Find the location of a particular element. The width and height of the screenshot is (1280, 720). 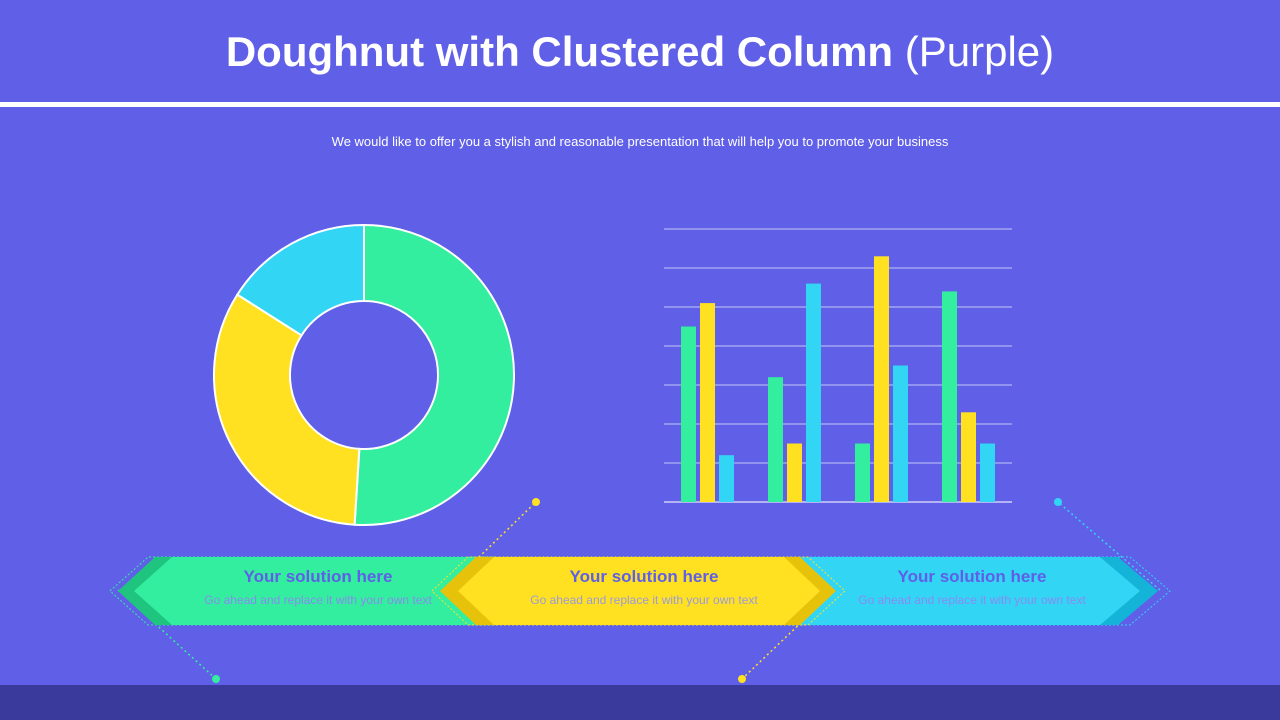

doughnut-chart is located at coordinates (364, 374).